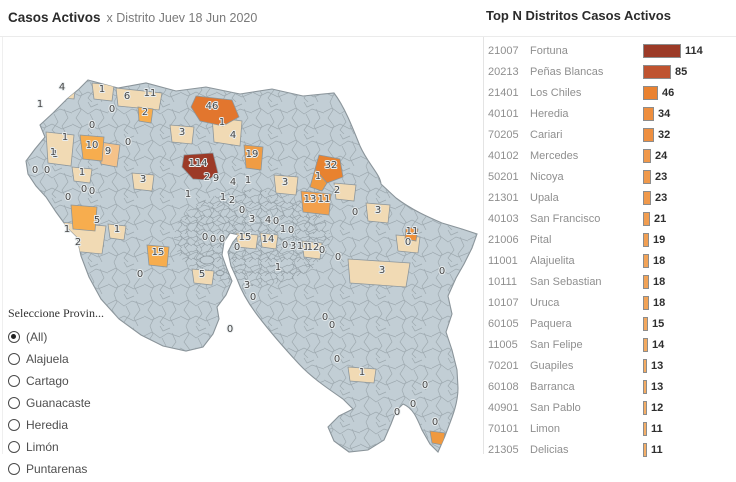 The image size is (736, 482). I want to click on topn-row: 21305 Delicias 11, so click(609, 449).